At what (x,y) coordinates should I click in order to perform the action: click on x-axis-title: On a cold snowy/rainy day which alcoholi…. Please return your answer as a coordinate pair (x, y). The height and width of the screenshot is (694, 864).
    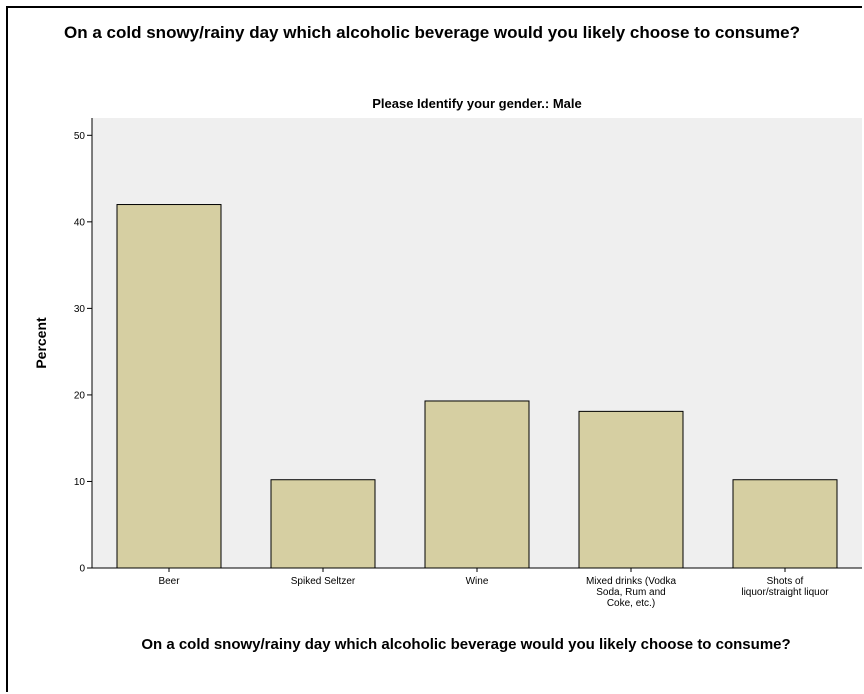
    Looking at the image, I should click on (466, 644).